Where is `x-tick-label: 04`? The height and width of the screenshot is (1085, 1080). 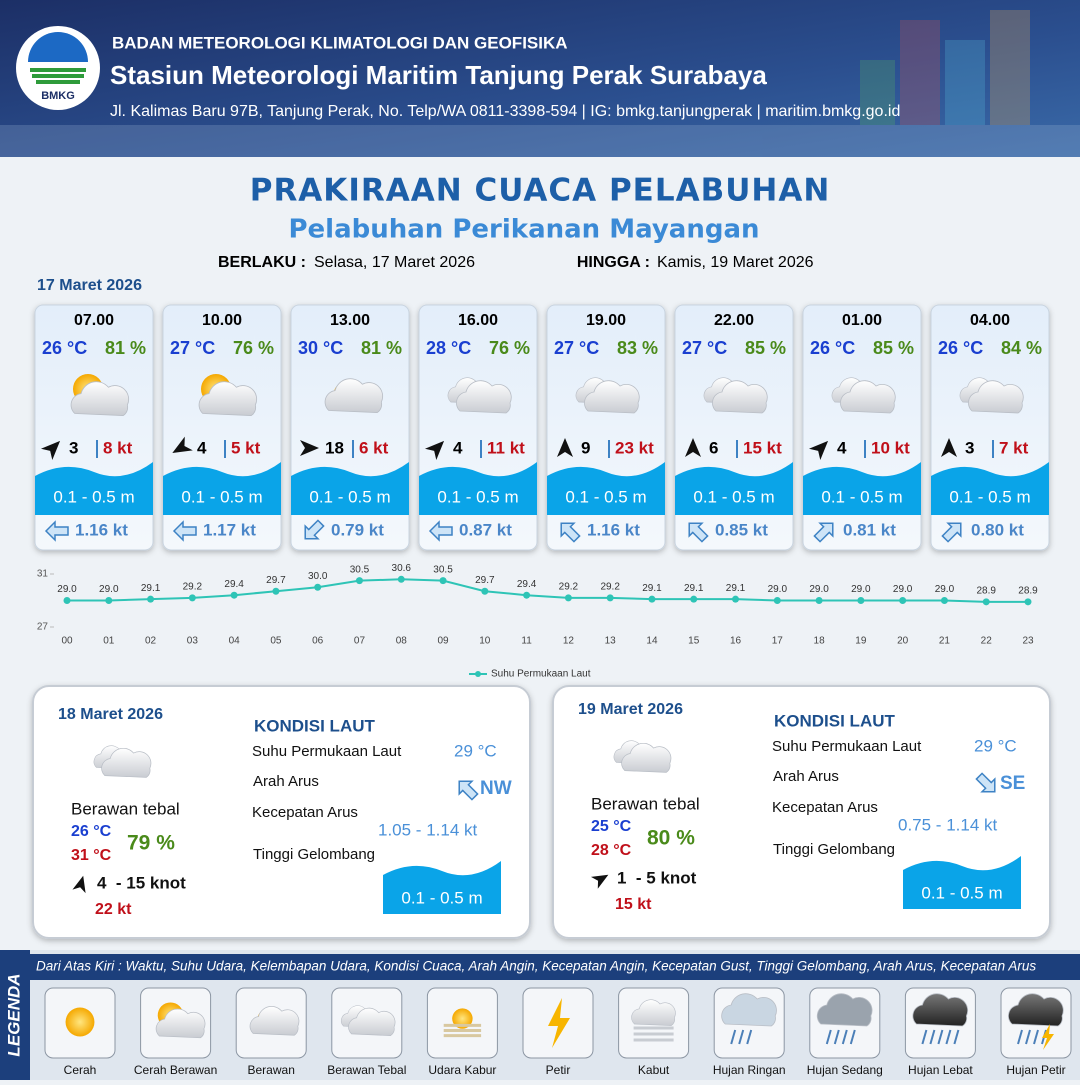
x-tick-label: 04 is located at coordinates (235, 641).